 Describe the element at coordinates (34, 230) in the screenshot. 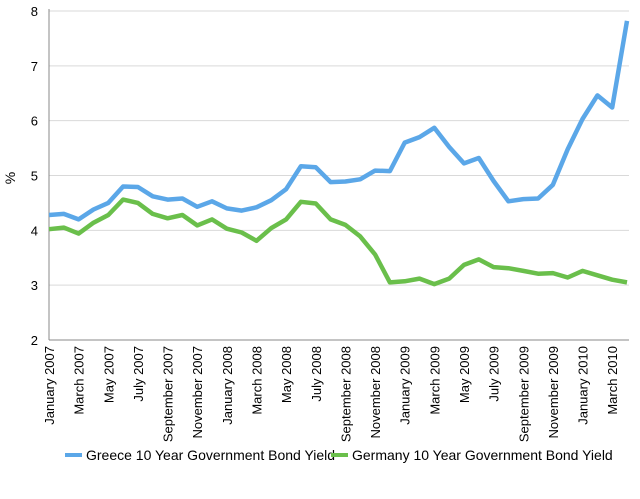

I see `y-tick-label: 4` at that location.